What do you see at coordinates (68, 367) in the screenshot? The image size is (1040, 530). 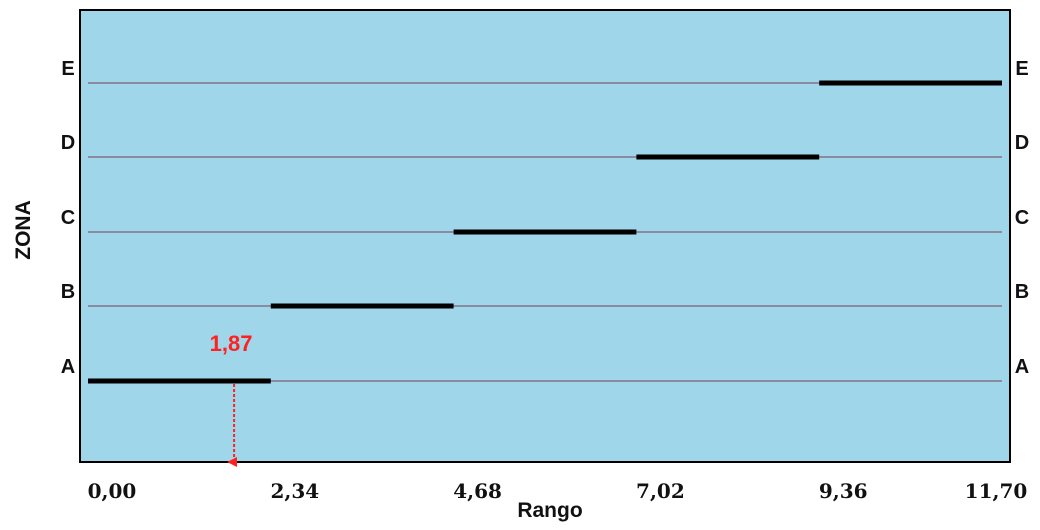 I see `zone-label-left-a: A` at bounding box center [68, 367].